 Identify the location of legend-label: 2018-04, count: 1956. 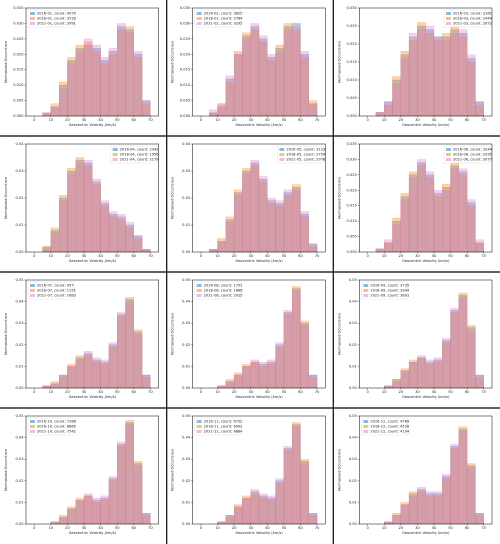
(140, 155).